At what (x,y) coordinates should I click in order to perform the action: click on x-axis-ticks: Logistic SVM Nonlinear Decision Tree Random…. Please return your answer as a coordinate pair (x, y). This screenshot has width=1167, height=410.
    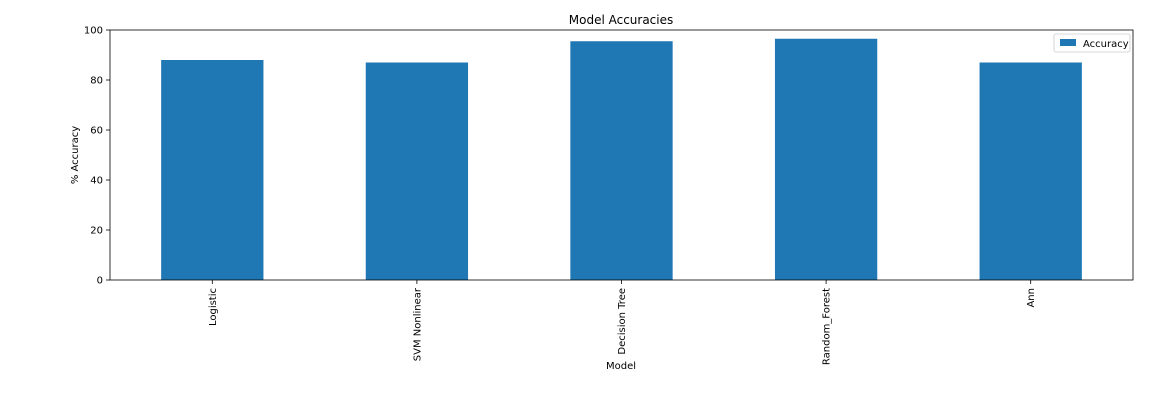
    Looking at the image, I should click on (622, 322).